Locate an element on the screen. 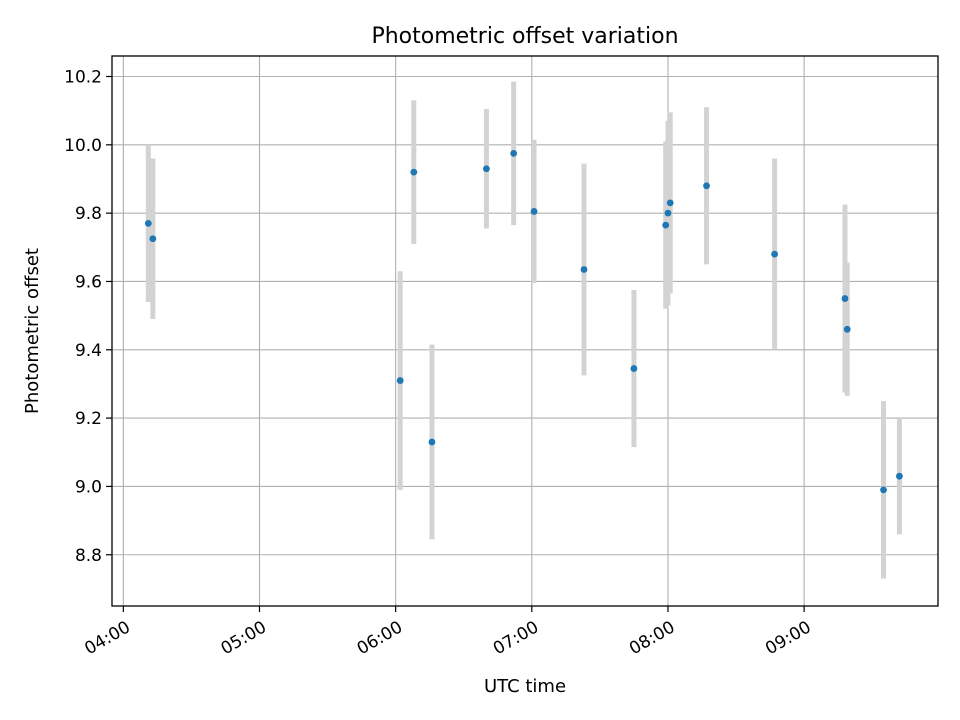  y-tick-label: 10.2 is located at coordinates (83, 77).